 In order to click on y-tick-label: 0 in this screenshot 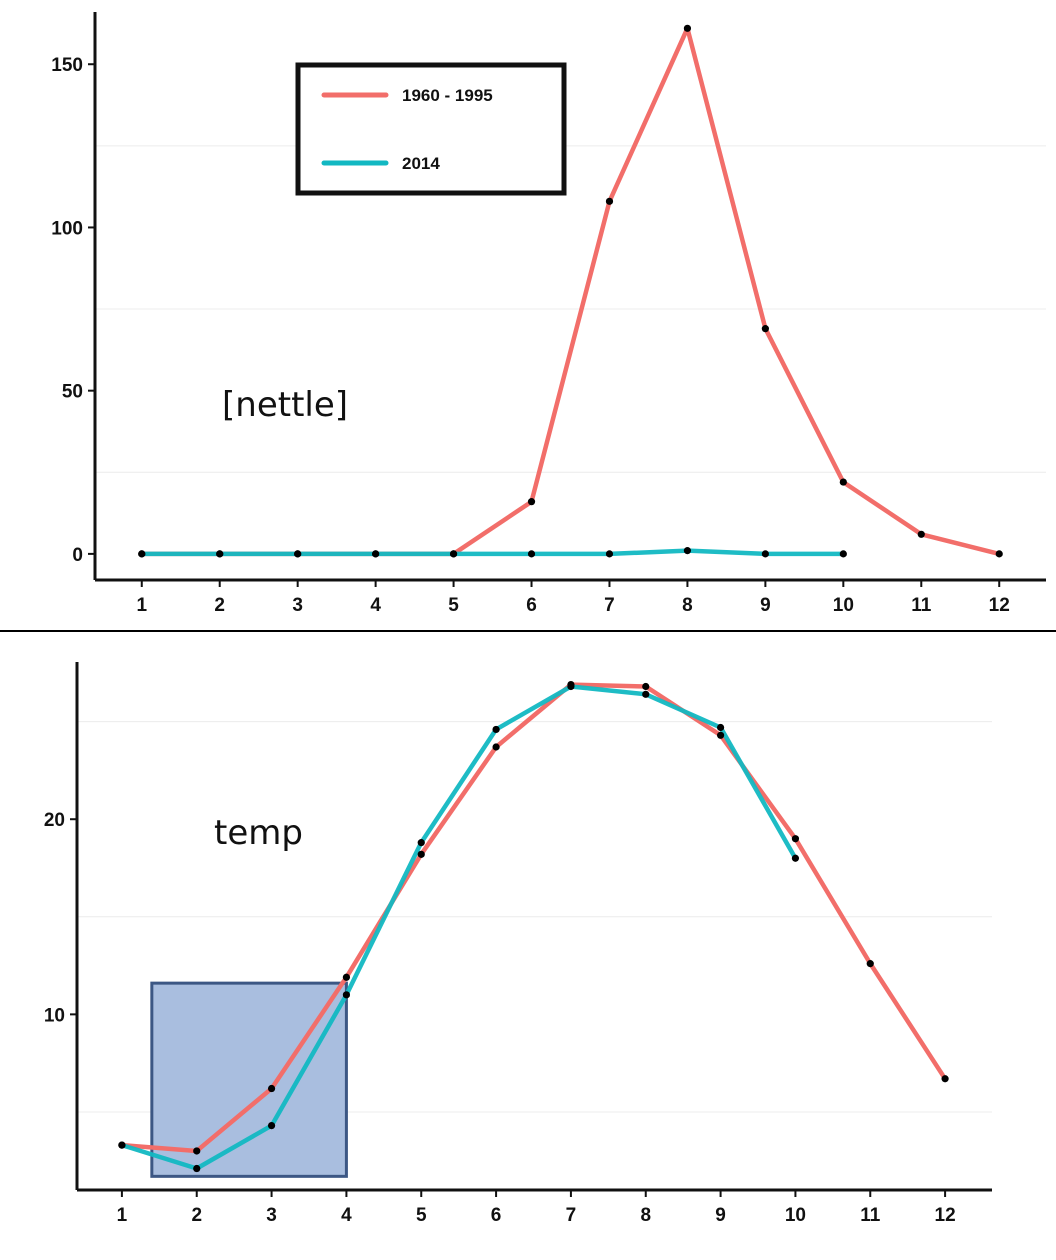, I will do `click(77, 555)`.